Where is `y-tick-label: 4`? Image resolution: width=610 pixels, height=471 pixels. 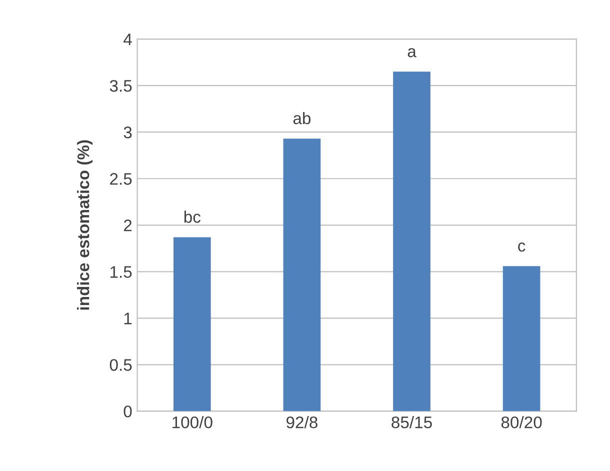 y-tick-label: 4 is located at coordinates (128, 40).